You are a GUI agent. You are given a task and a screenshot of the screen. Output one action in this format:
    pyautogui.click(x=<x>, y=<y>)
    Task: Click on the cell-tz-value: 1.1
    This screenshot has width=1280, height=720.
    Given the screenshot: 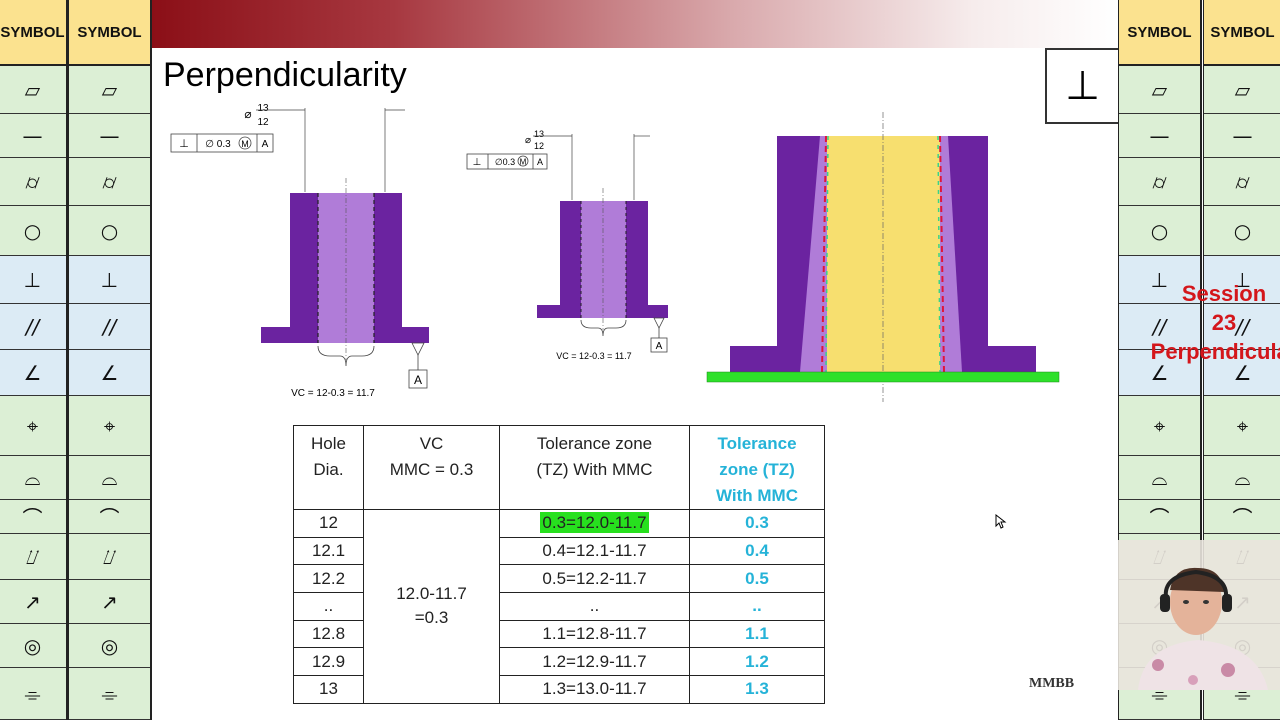 What is the action you would take?
    pyautogui.click(x=757, y=634)
    